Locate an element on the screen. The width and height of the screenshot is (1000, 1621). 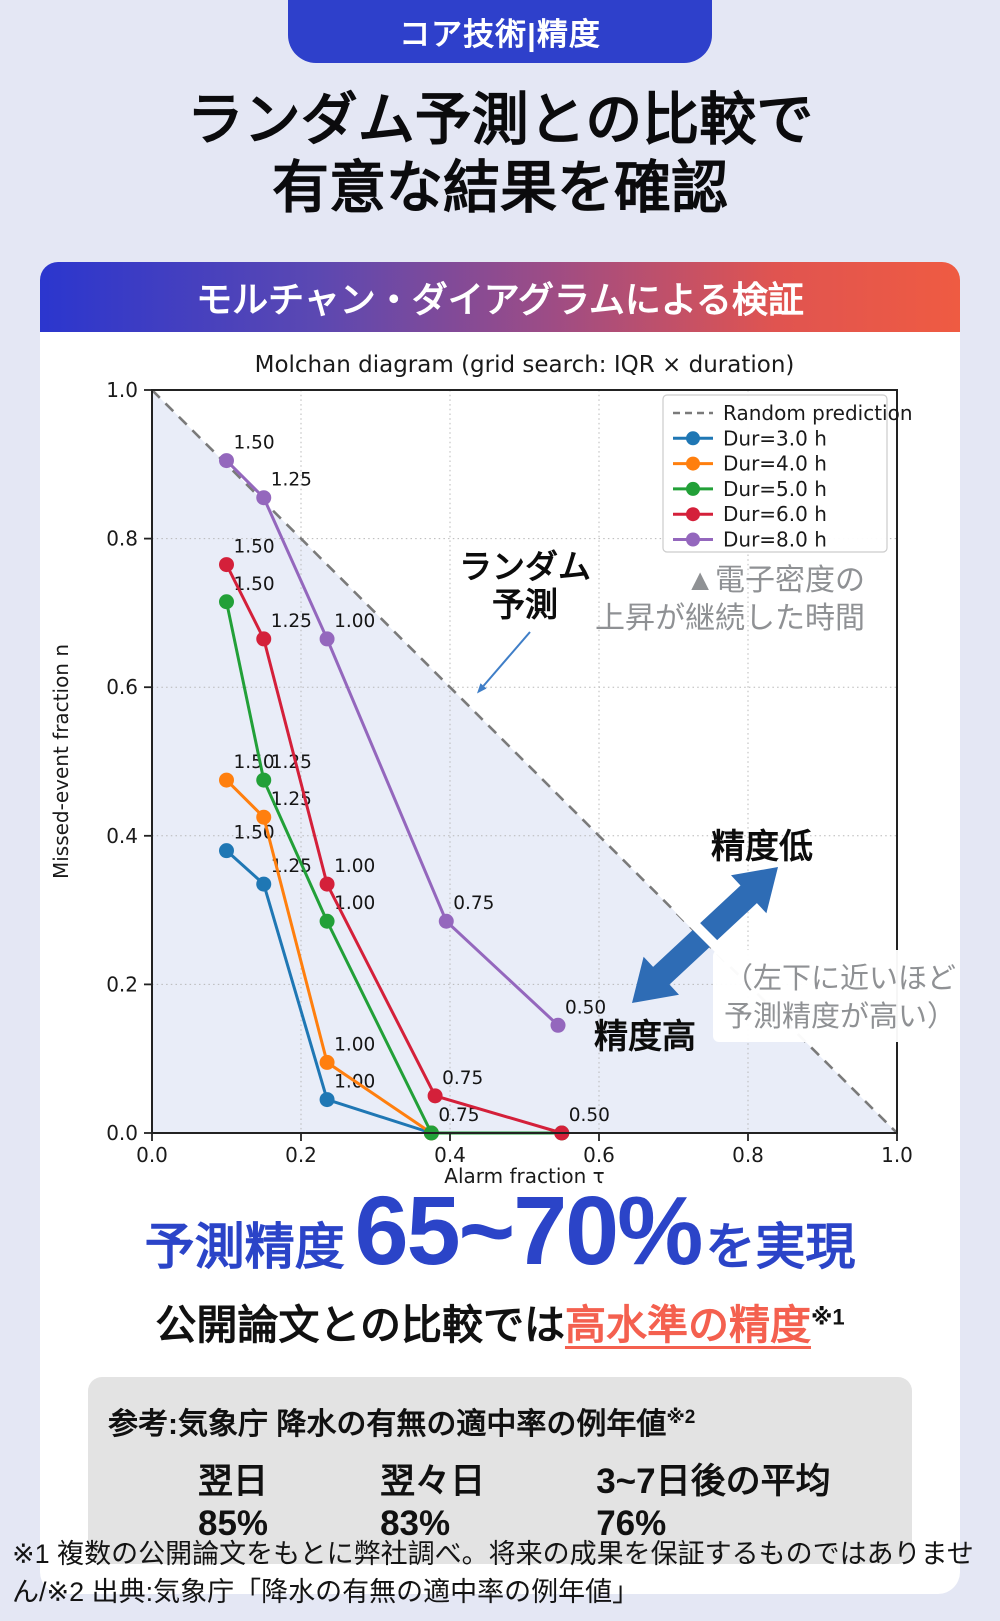
svg-text: Dur=8.0 h is located at coordinates (775, 540).